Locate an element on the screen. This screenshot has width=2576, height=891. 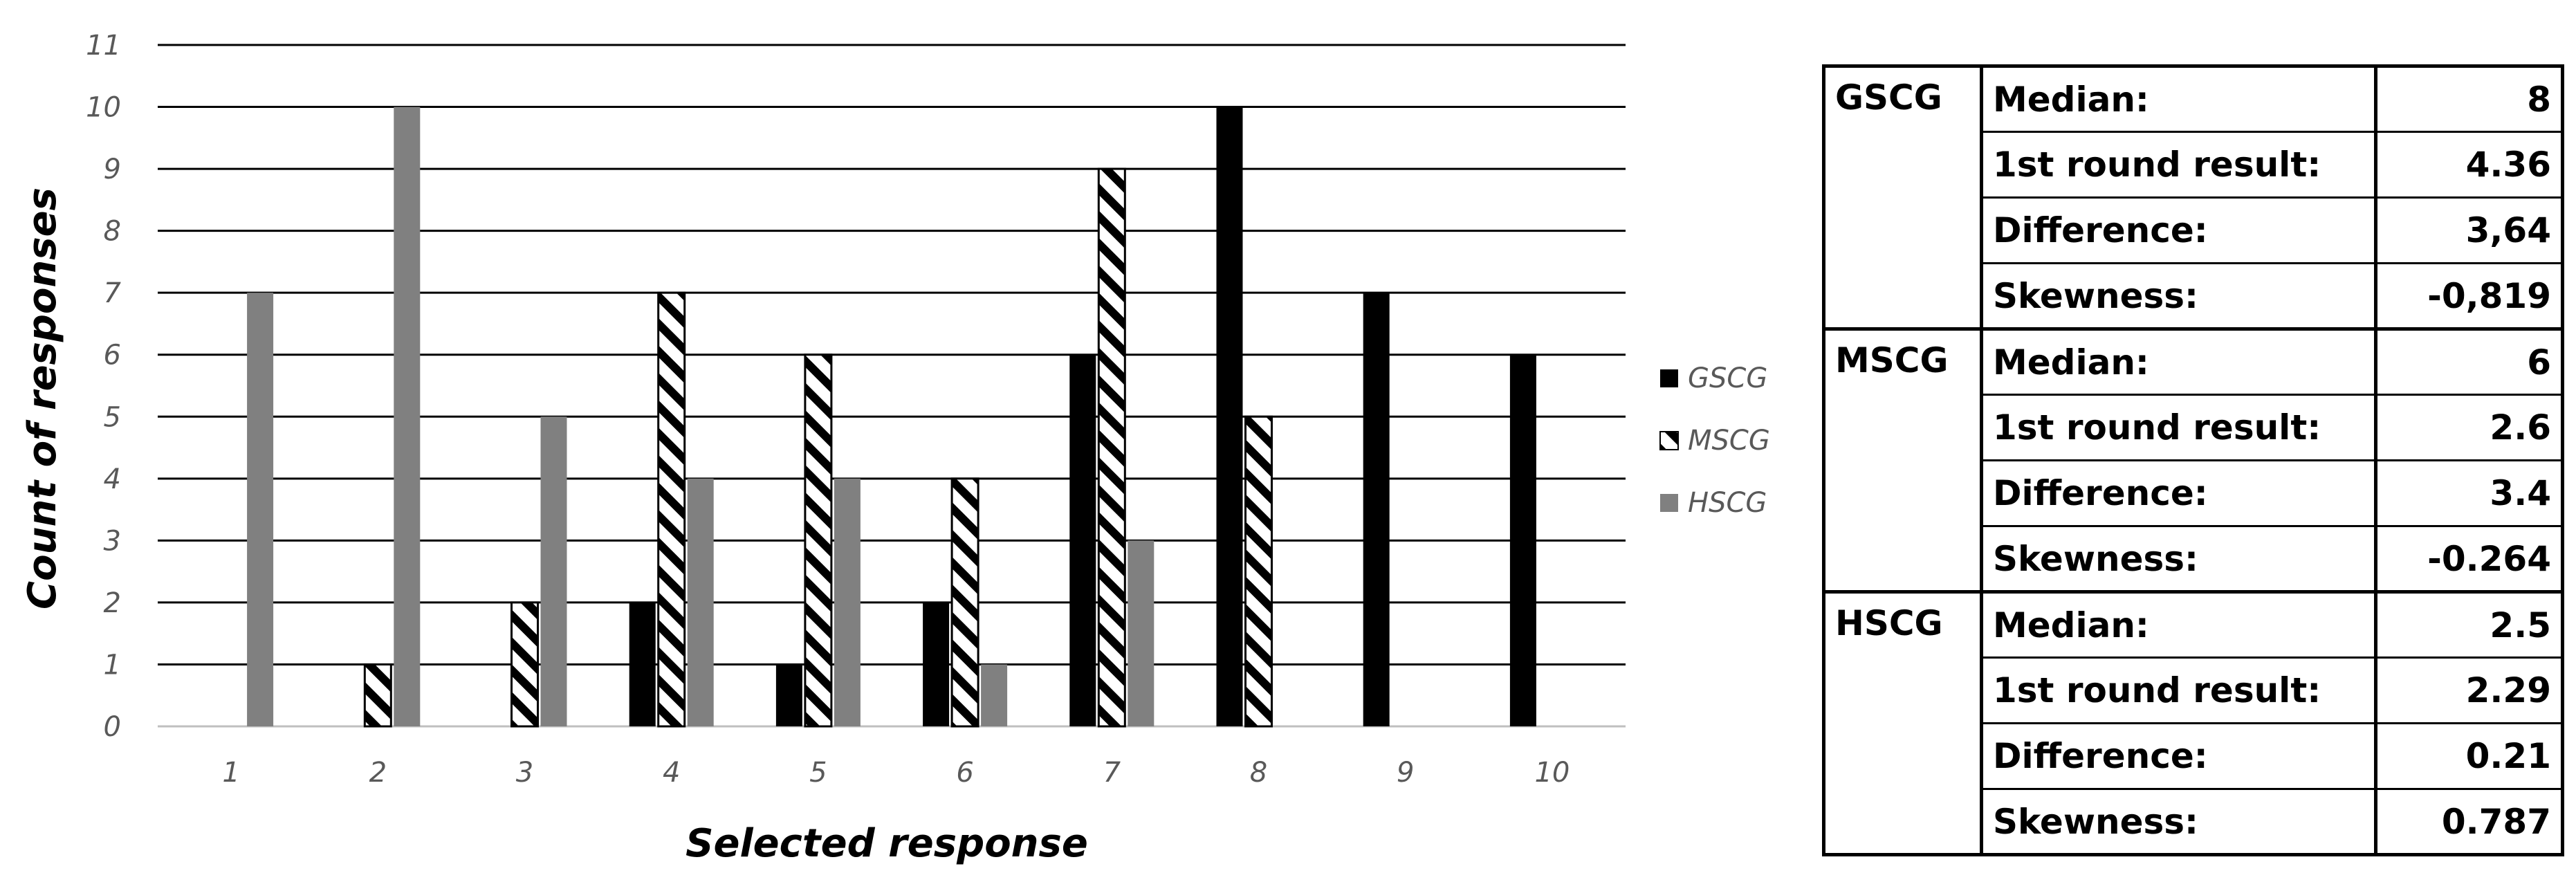
stat-value: 2.29 is located at coordinates (2469, 691).